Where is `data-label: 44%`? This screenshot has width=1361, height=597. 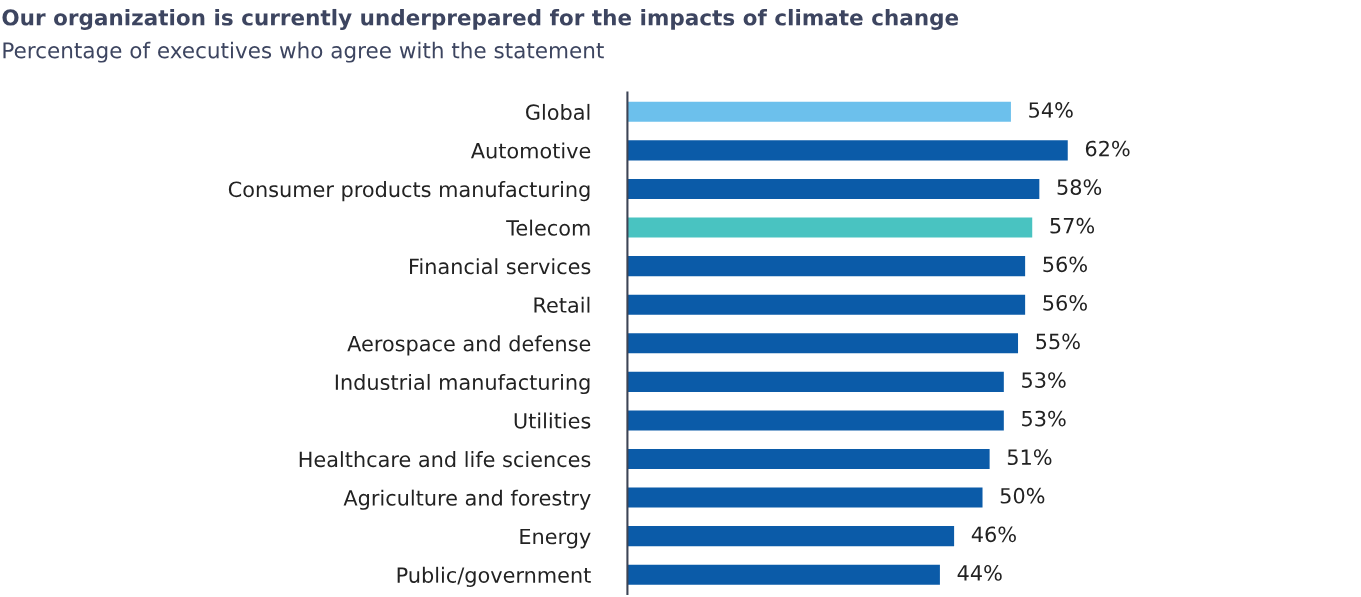 data-label: 44% is located at coordinates (979, 573).